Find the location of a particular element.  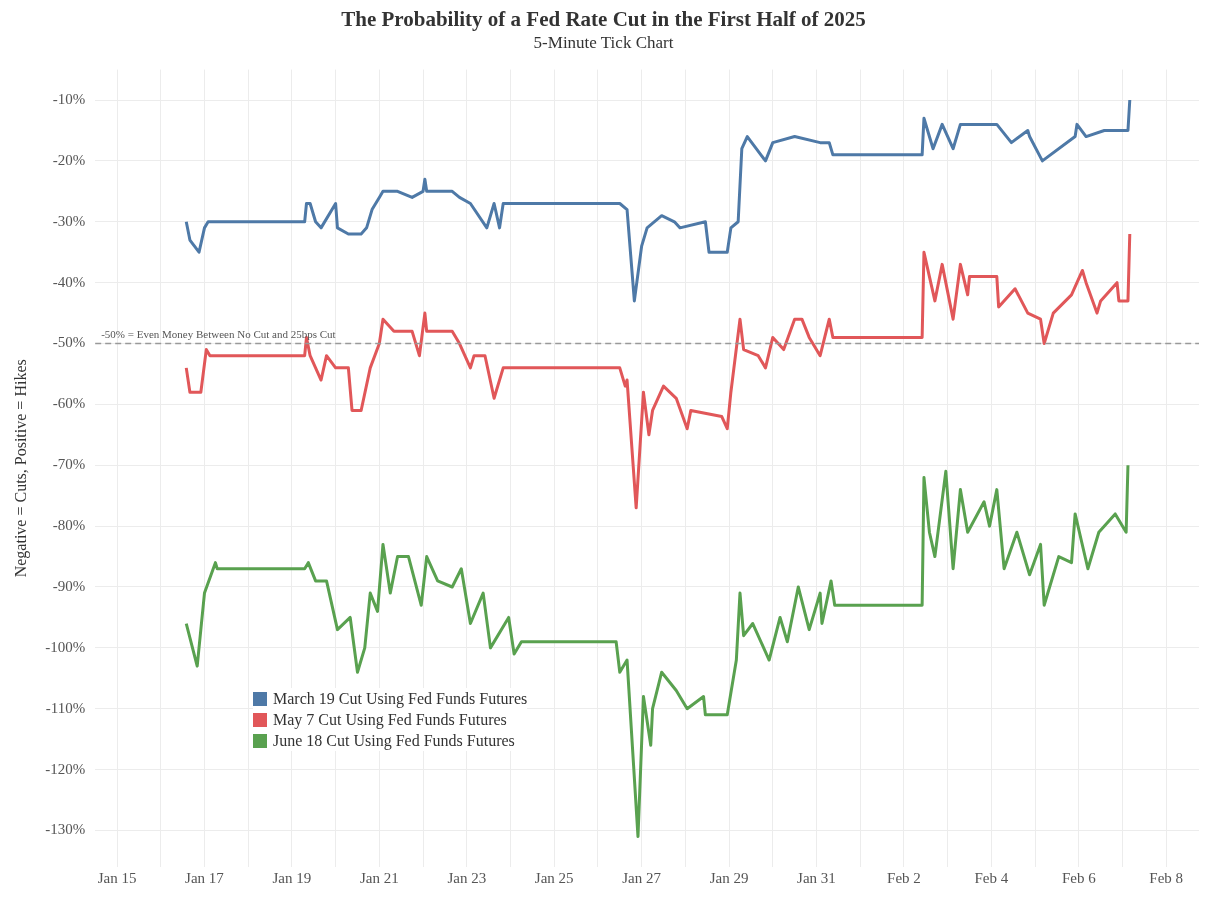

y-tick-label: -120% is located at coordinates (65, 768).